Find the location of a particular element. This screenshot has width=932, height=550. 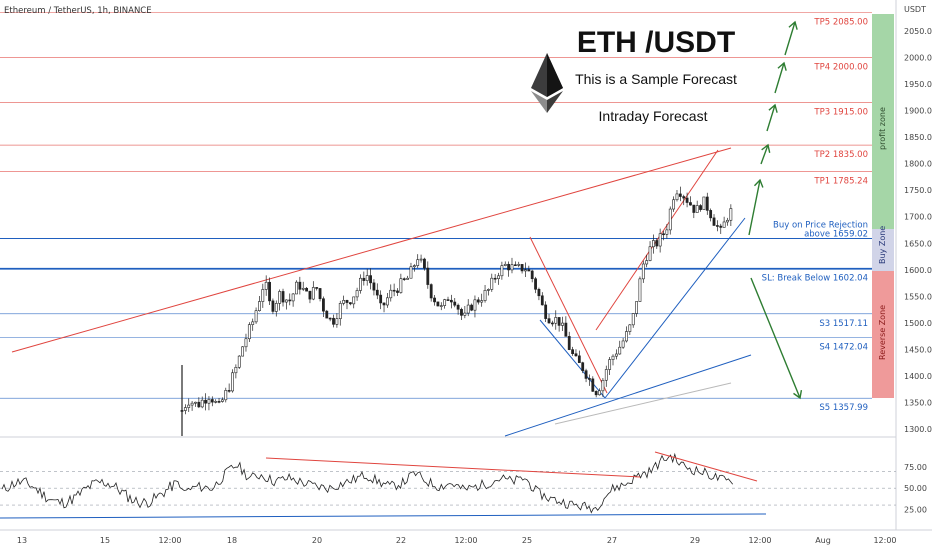

time-tick-label: 29 is located at coordinates (695, 540).